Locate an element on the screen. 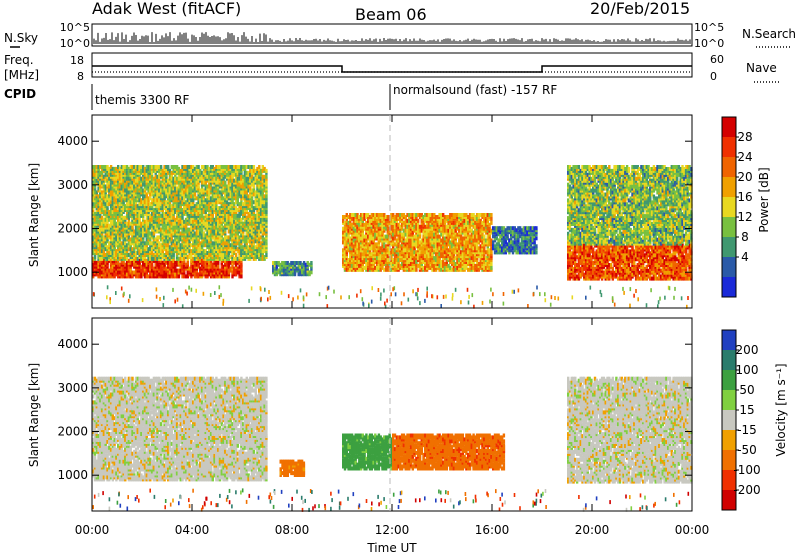  noise-tick-left-low: 10^0 is located at coordinates (75, 43).